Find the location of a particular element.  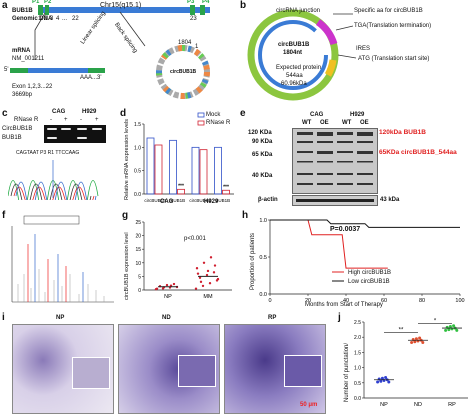

annotation-bub1b: 120kDa BUB1B is located at coordinates (402, 132).